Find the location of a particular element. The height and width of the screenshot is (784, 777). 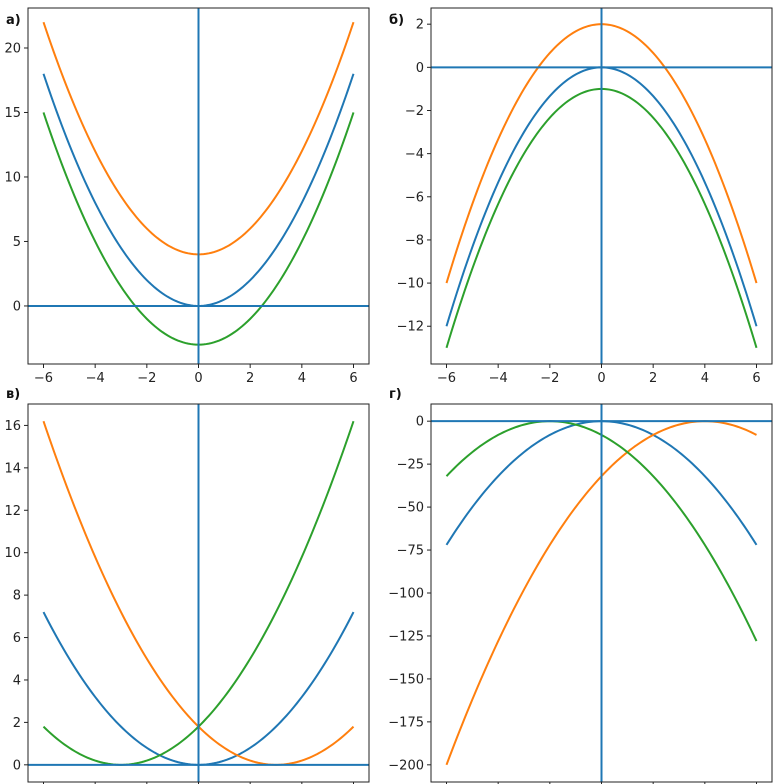

panel-label-b: б) is located at coordinates (396, 20).